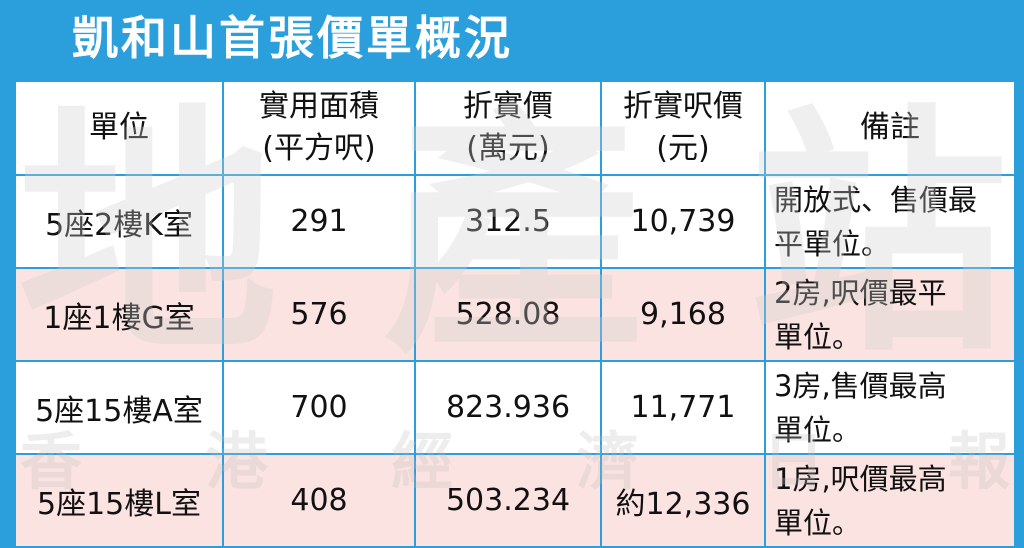 The width and height of the screenshot is (1024, 548). What do you see at coordinates (319, 500) in the screenshot?
I see `cell-area: 408` at bounding box center [319, 500].